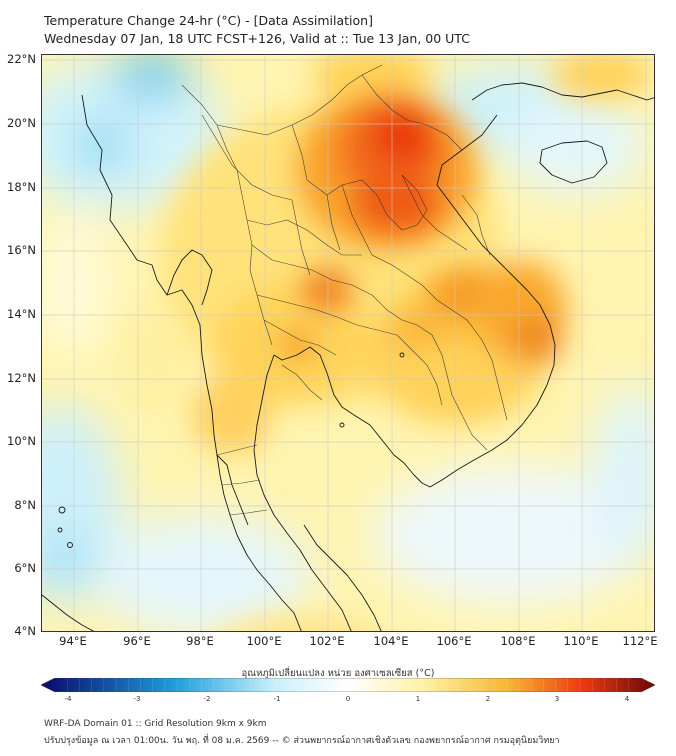 This screenshot has height=756, width=676. What do you see at coordinates (348, 685) in the screenshot?
I see `colorbar` at bounding box center [348, 685].